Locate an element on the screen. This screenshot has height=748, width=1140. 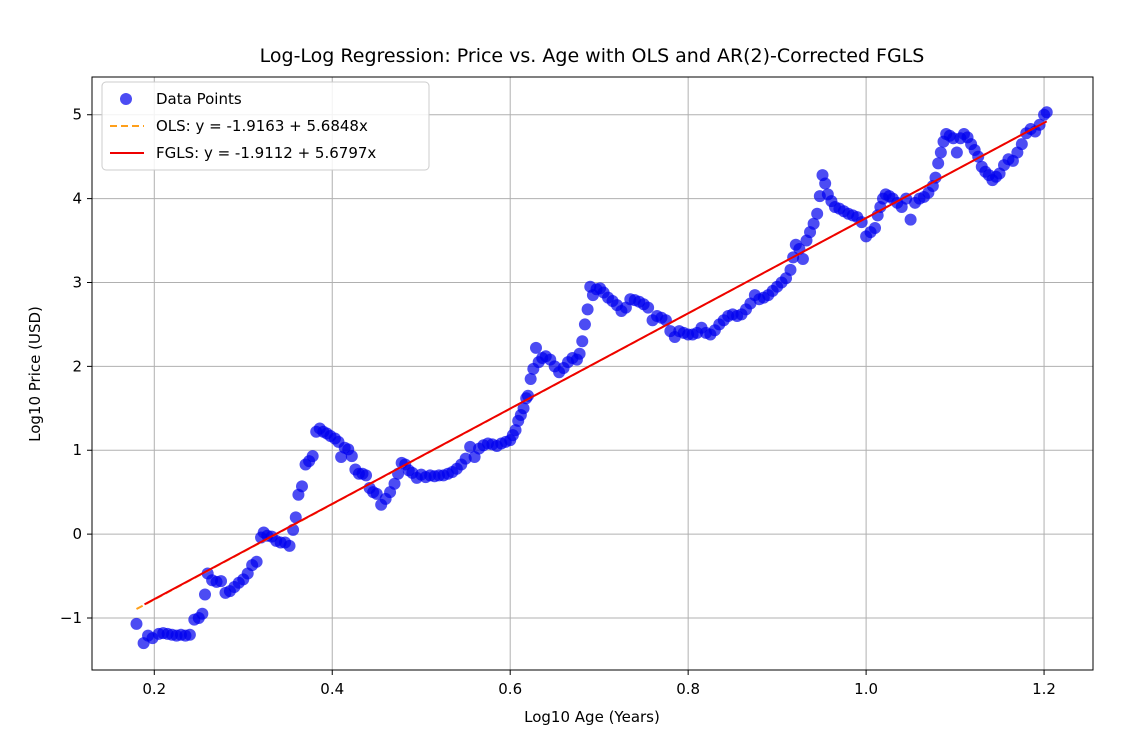
y-tick-label: 1 is located at coordinates (77, 450).